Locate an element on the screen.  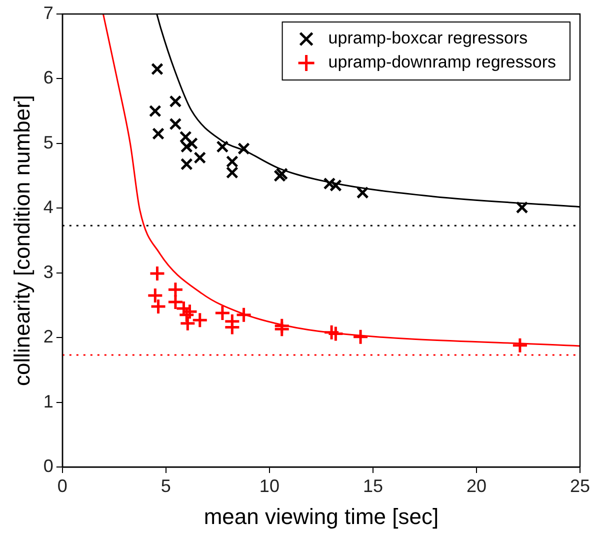
y-tick-label: 7 is located at coordinates (48, 12).